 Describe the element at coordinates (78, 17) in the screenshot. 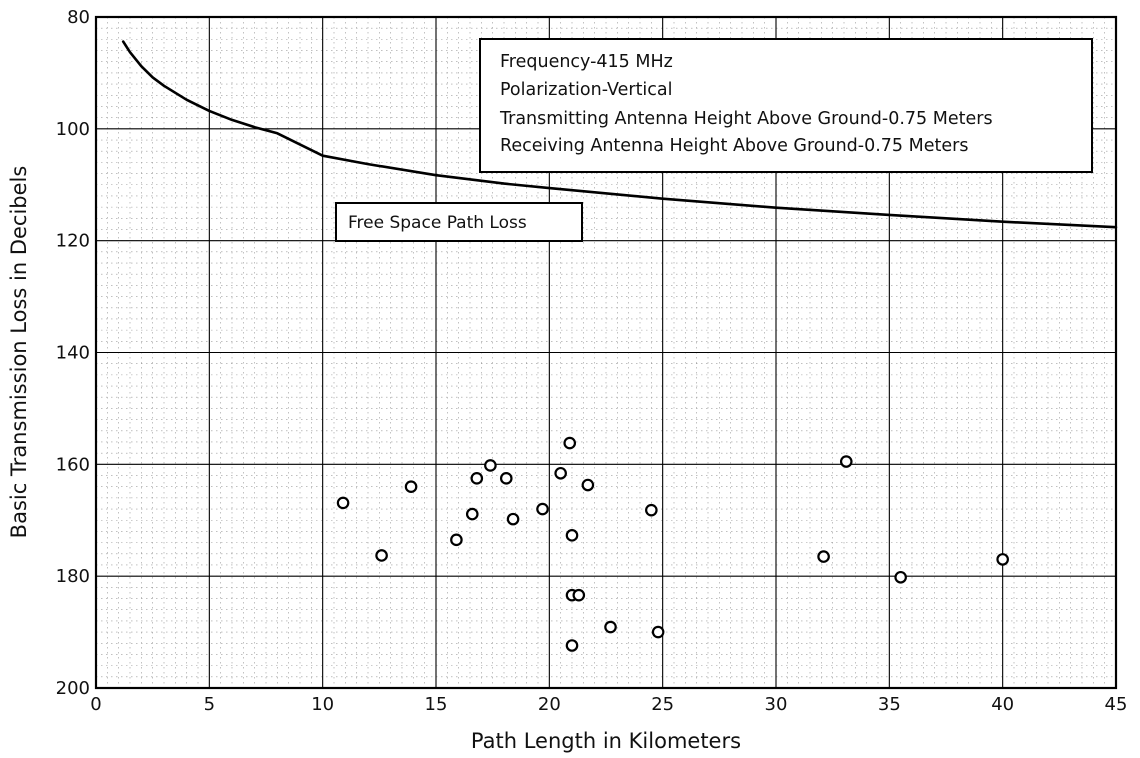

I see `y-tick-label: 80` at that location.